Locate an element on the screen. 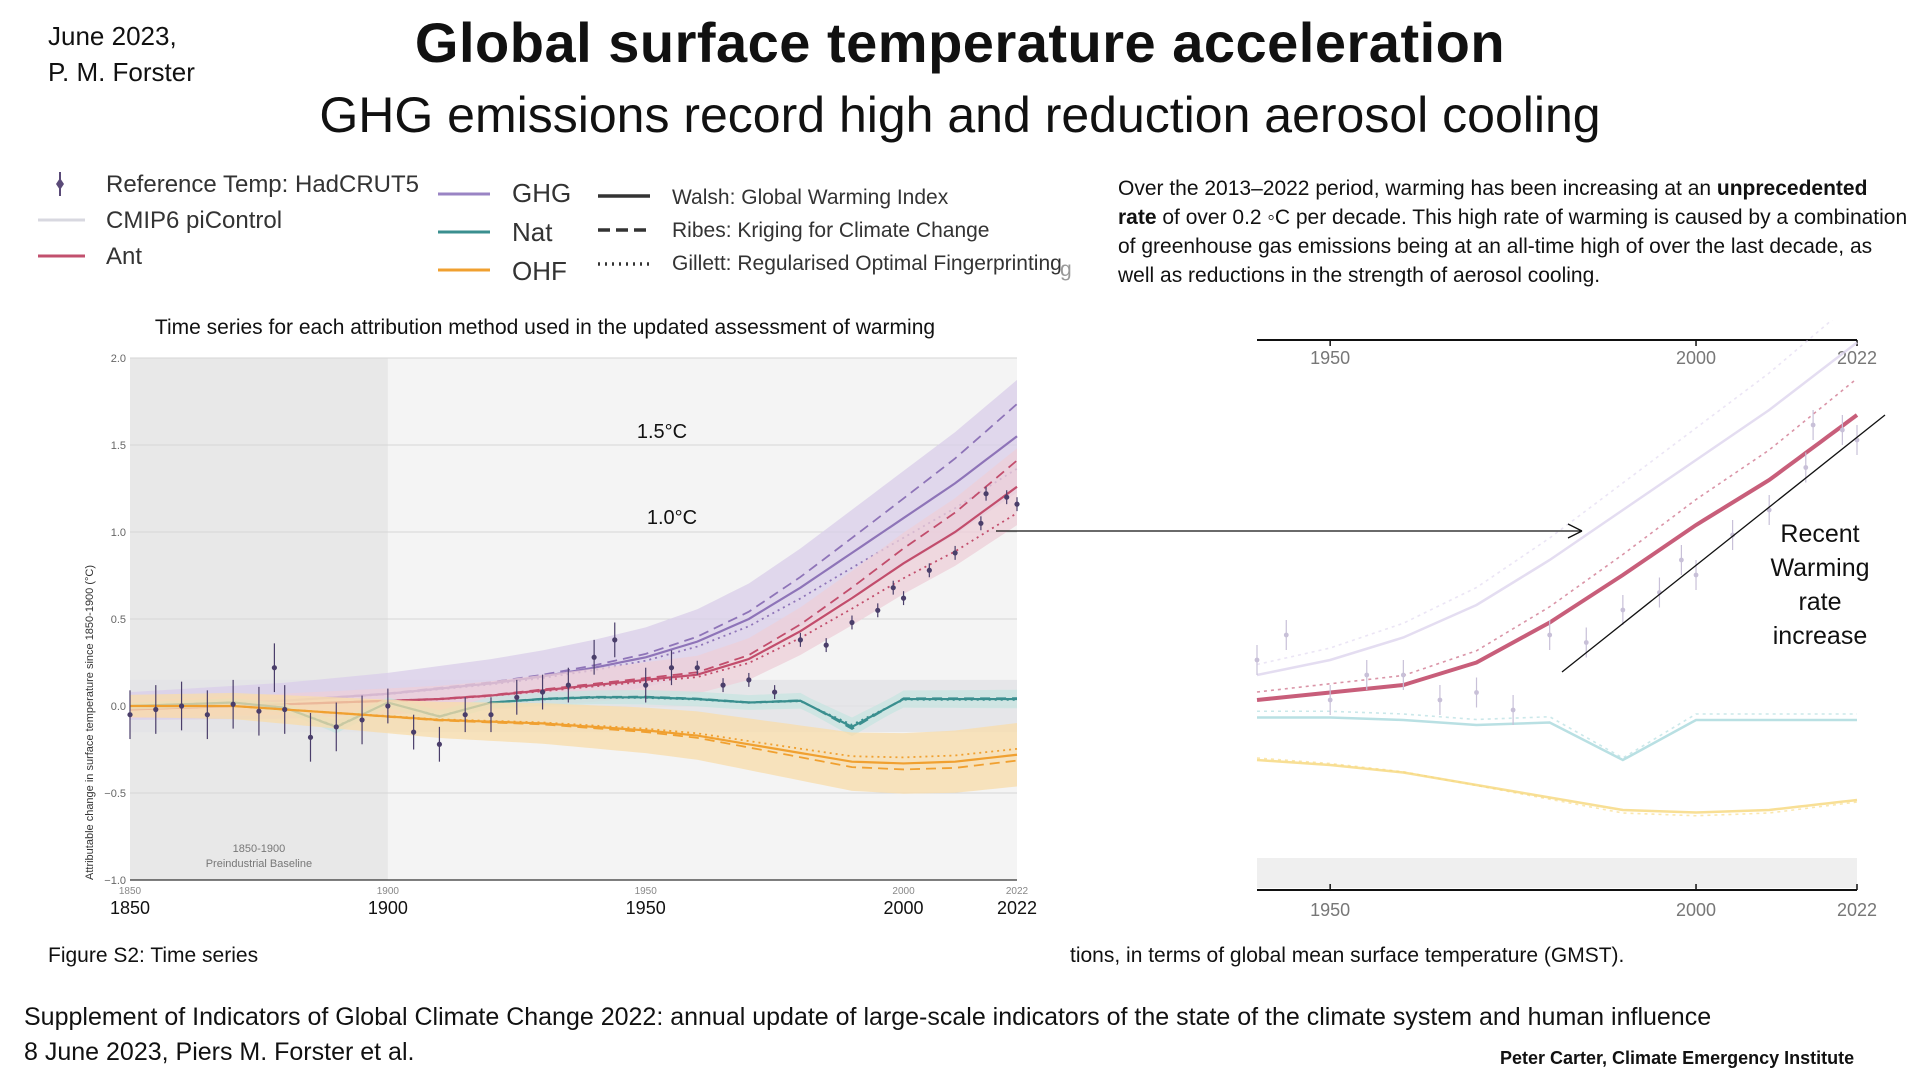  line-ohf-ribes is located at coordinates (574, 738).